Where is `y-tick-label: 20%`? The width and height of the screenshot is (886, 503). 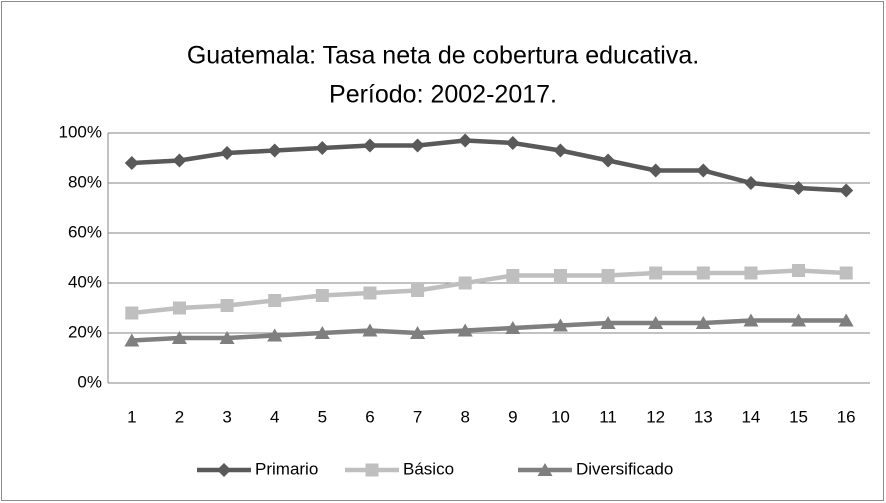
y-tick-label: 20% is located at coordinates (85, 331).